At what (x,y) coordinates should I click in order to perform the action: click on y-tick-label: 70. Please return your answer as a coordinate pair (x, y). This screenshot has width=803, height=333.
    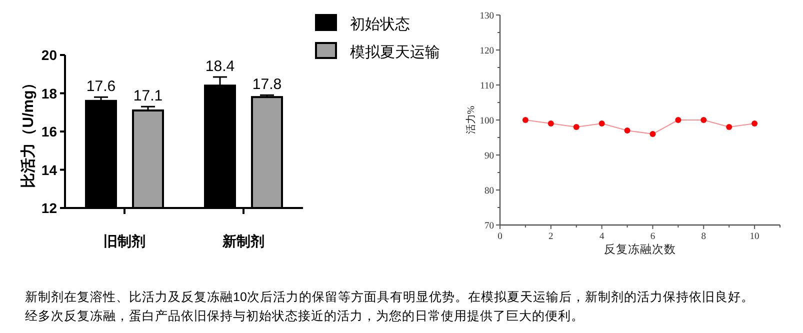
    Looking at the image, I should click on (489, 227).